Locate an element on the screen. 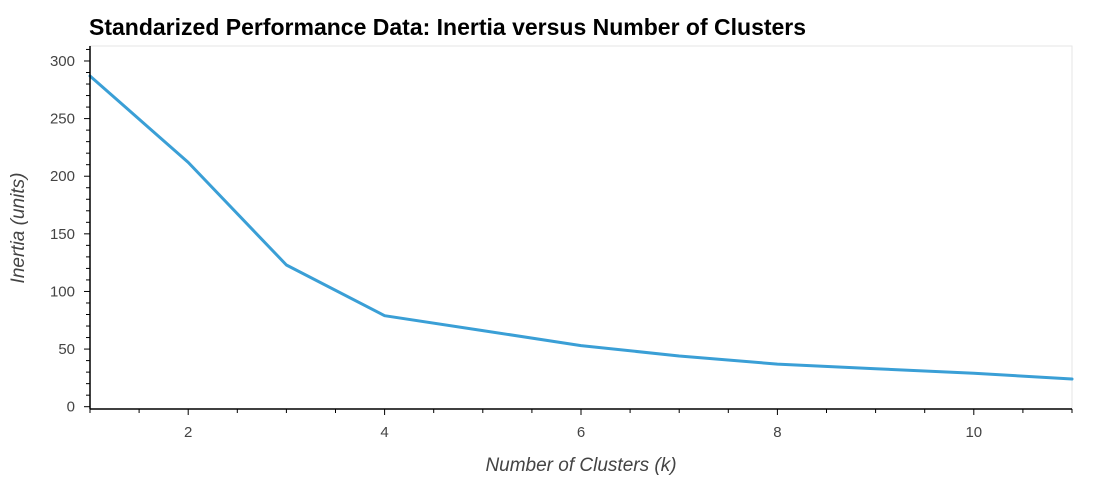  x-tick-label: 2 is located at coordinates (188, 432).